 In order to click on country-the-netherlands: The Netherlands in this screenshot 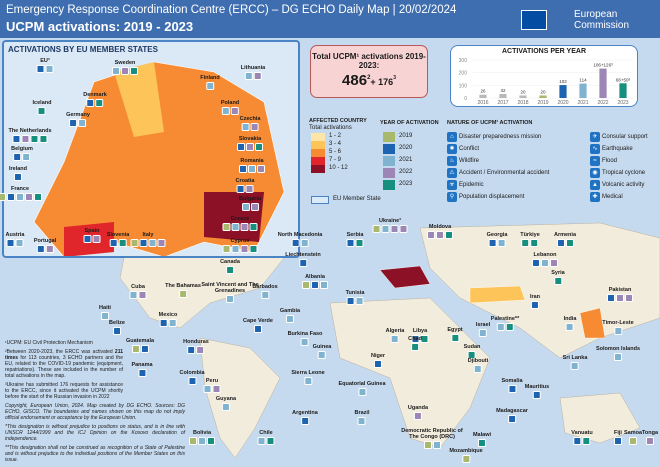, I will do `click(30, 135)`.